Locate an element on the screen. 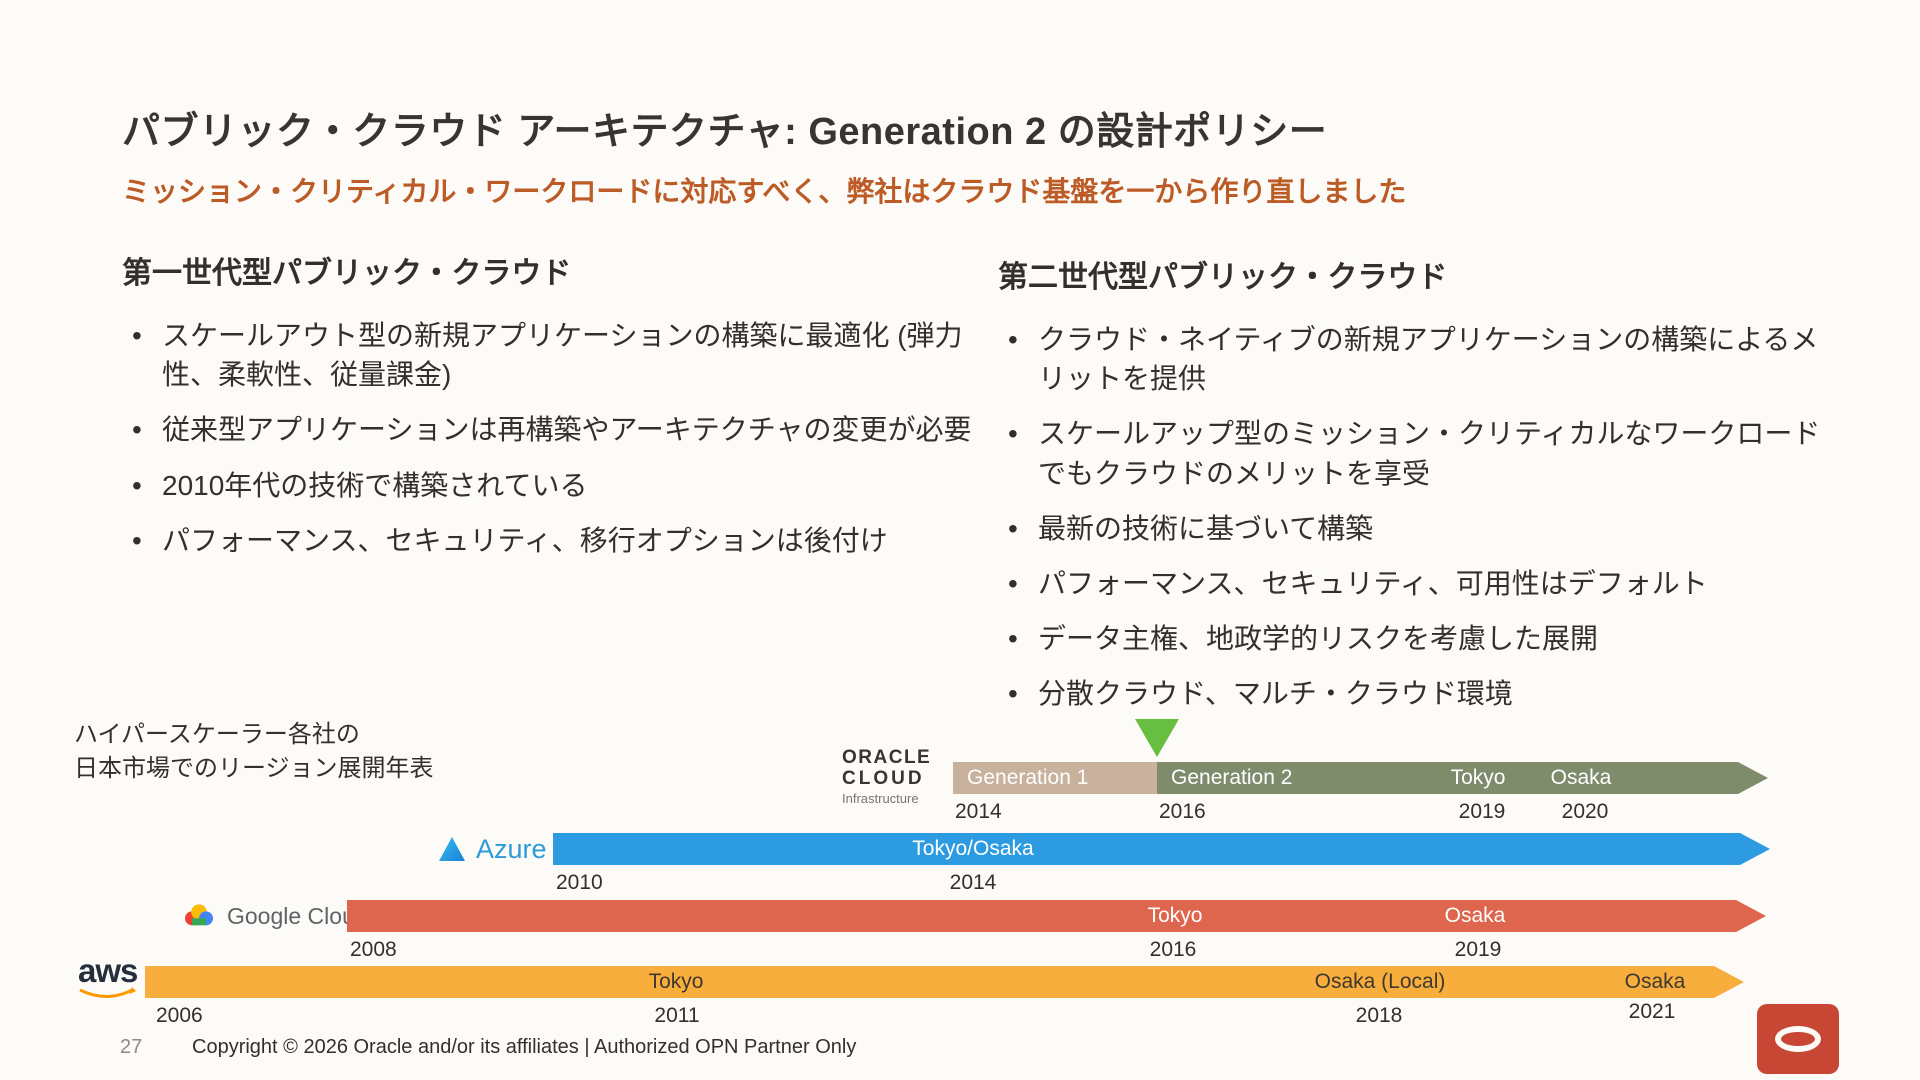  oracle-o-icon is located at coordinates (1798, 1039).